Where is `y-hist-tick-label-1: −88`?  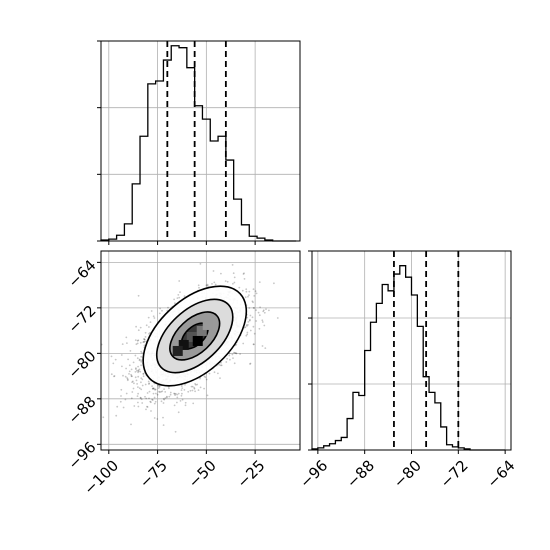 y-hist-tick-label-1: −88 is located at coordinates (360, 473).